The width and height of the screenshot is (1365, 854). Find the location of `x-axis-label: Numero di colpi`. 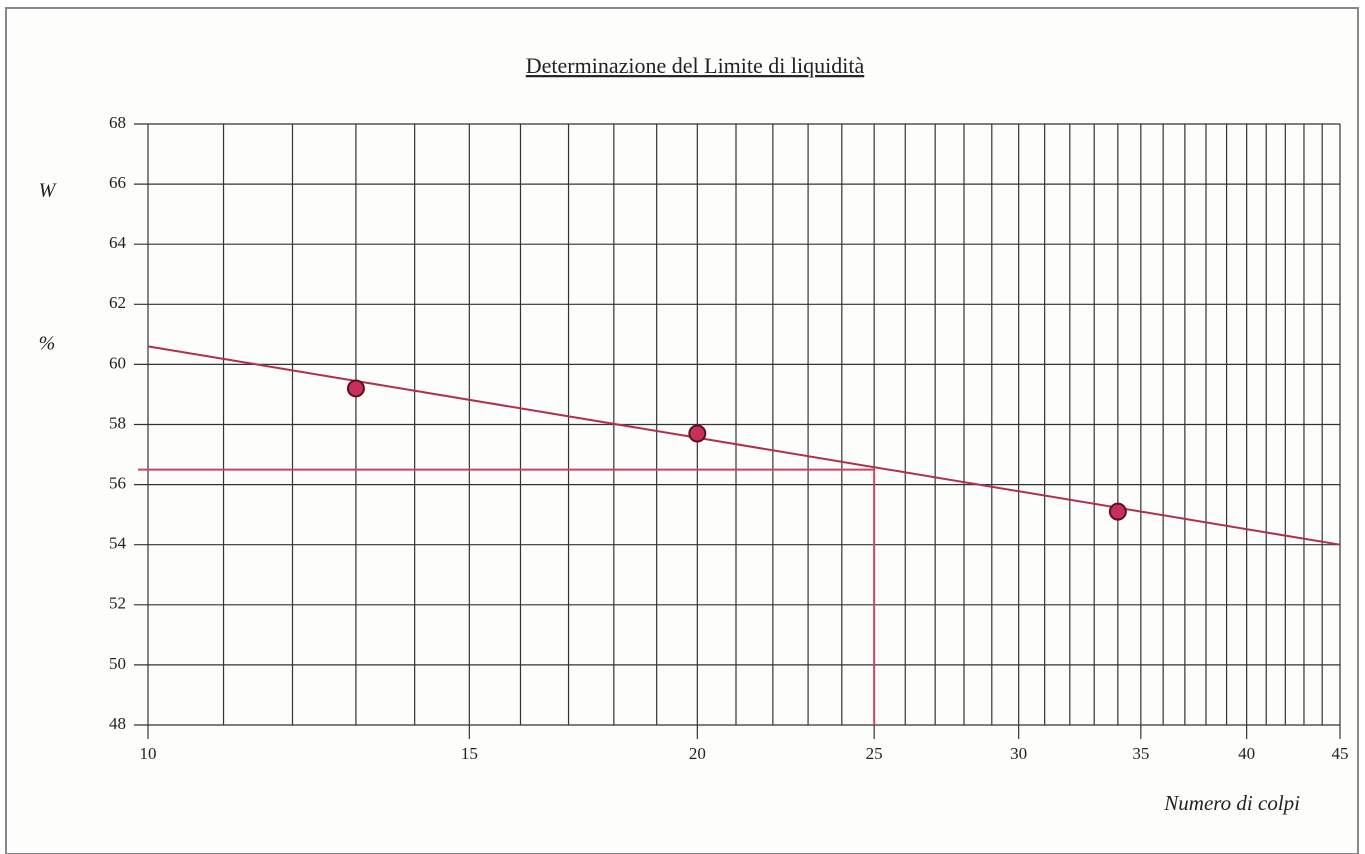

x-axis-label: Numero di colpi is located at coordinates (1231, 803).